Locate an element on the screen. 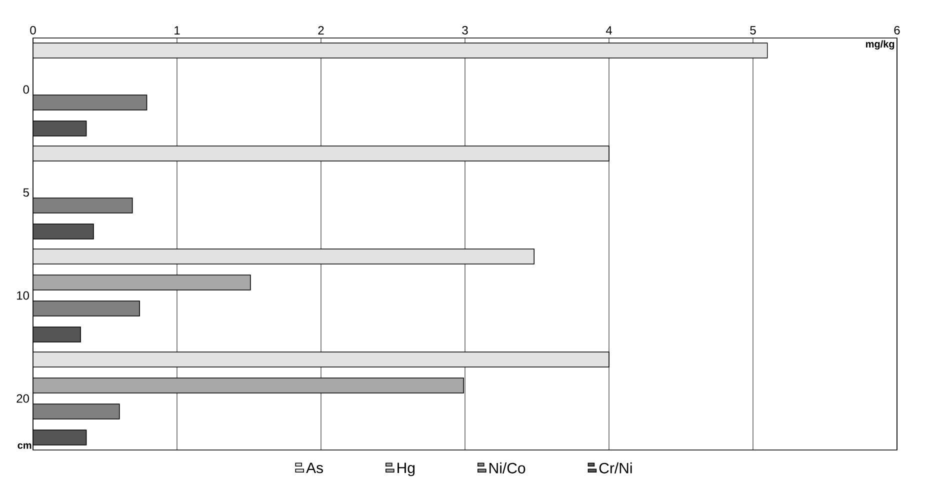 This screenshot has width=930, height=500. legend-label: Ni/Co is located at coordinates (508, 468).